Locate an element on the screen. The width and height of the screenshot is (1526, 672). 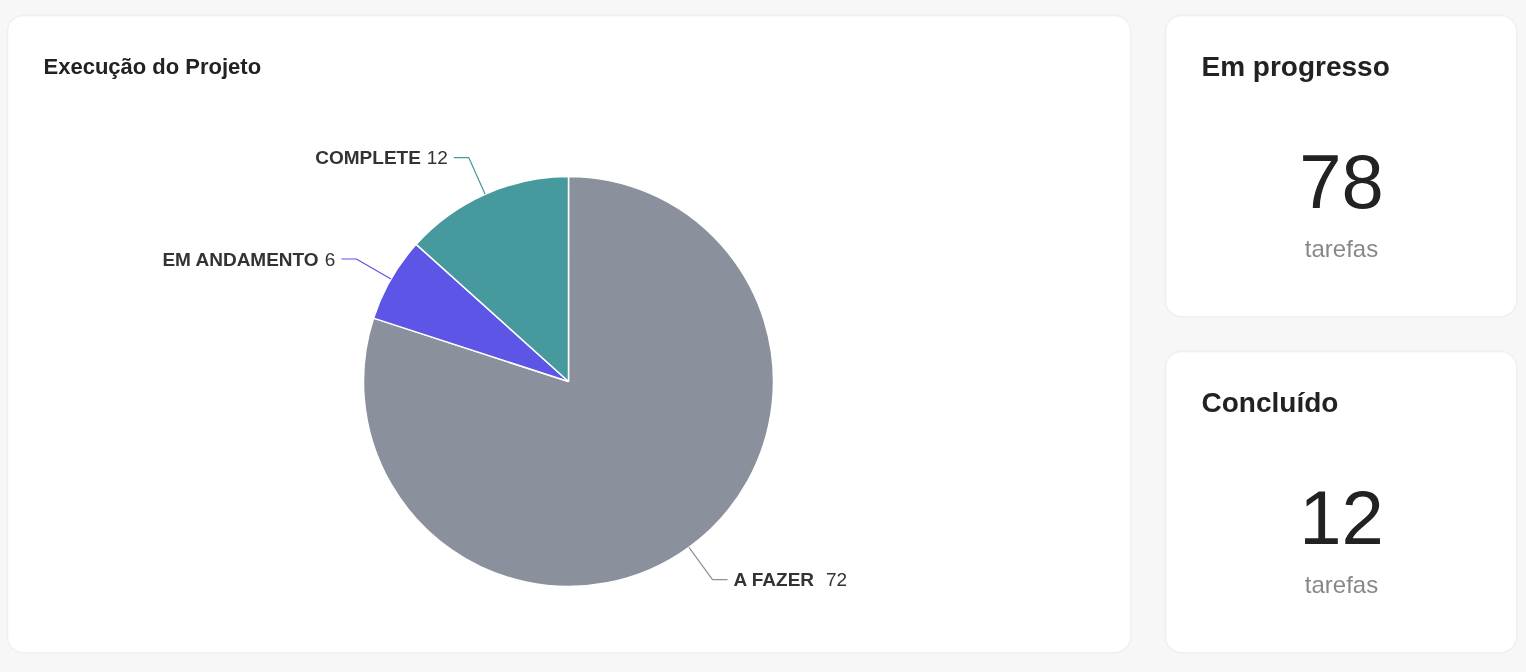
slice-label: A FAZER is located at coordinates (774, 580).